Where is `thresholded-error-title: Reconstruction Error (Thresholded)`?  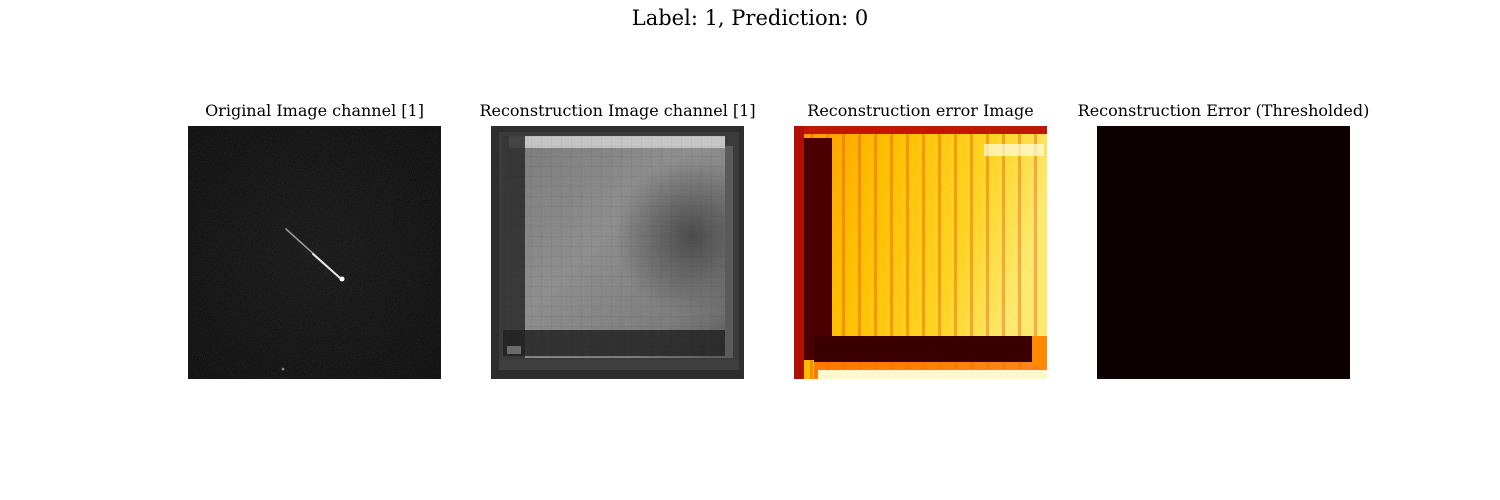
thresholded-error-title: Reconstruction Error (Thresholded) is located at coordinates (1223, 110).